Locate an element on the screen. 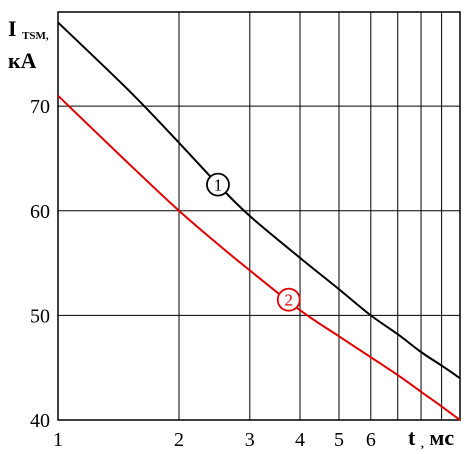  x-tick-label: 6 is located at coordinates (371, 440).